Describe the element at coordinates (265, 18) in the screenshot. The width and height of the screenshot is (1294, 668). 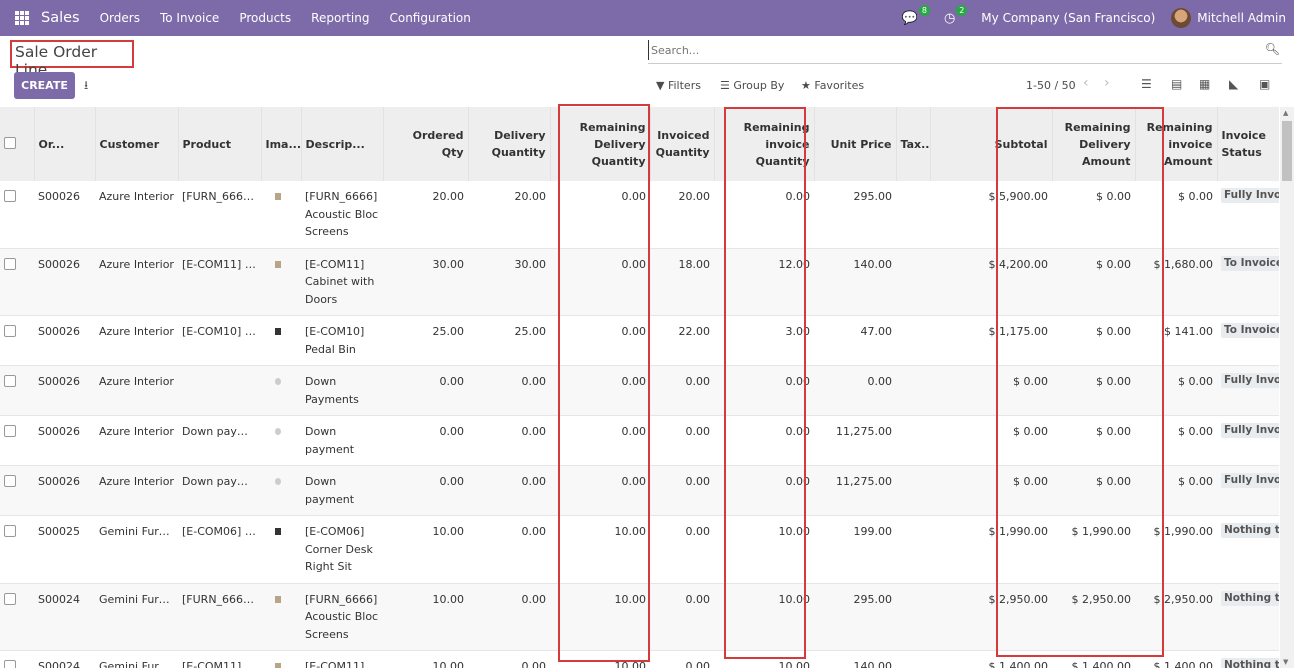
I see `menu-products: Products` at that location.